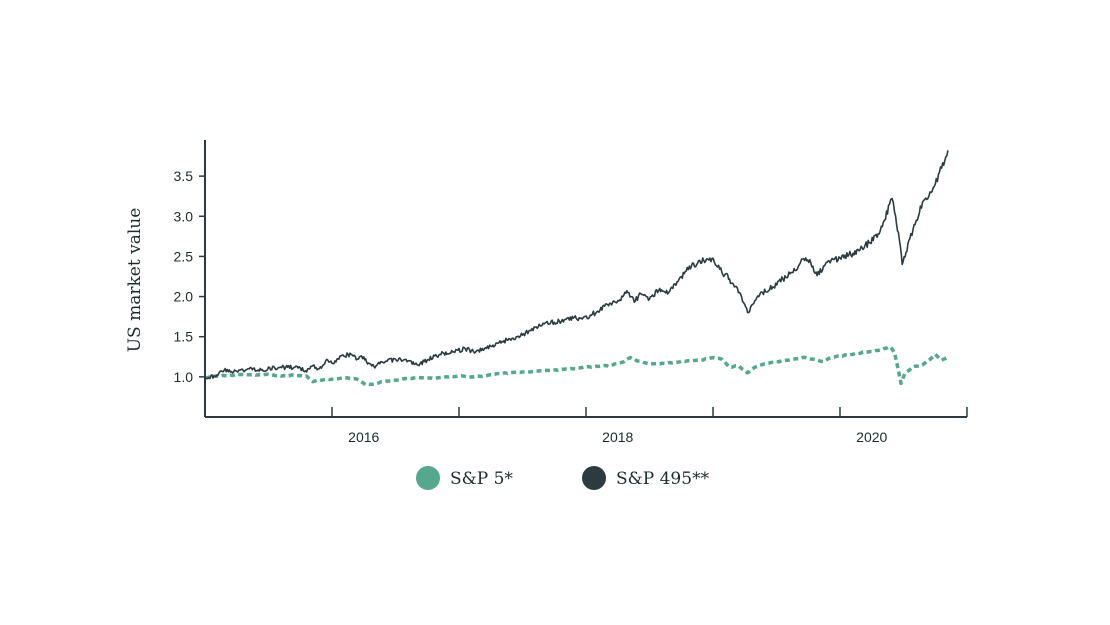 The height and width of the screenshot is (625, 1110). Describe the element at coordinates (594, 478) in the screenshot. I see `legend-swatch-sp495` at that location.